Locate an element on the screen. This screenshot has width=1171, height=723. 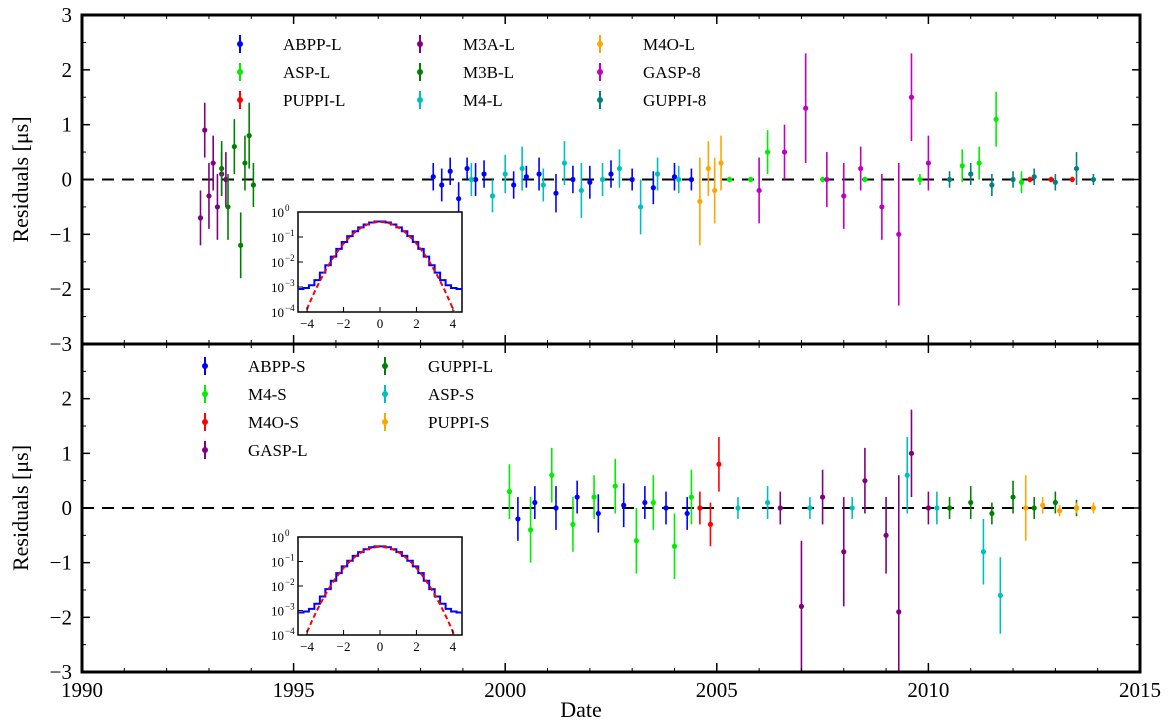
series-abpp-l is located at coordinates (562, 186).